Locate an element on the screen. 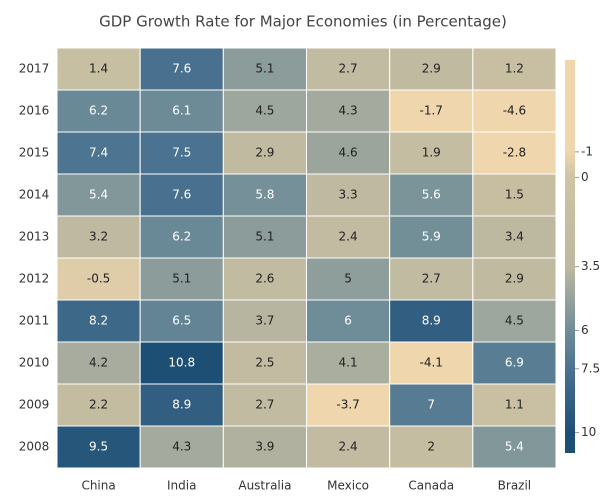 The height and width of the screenshot is (501, 610). cell-label: -4.1 is located at coordinates (431, 363).